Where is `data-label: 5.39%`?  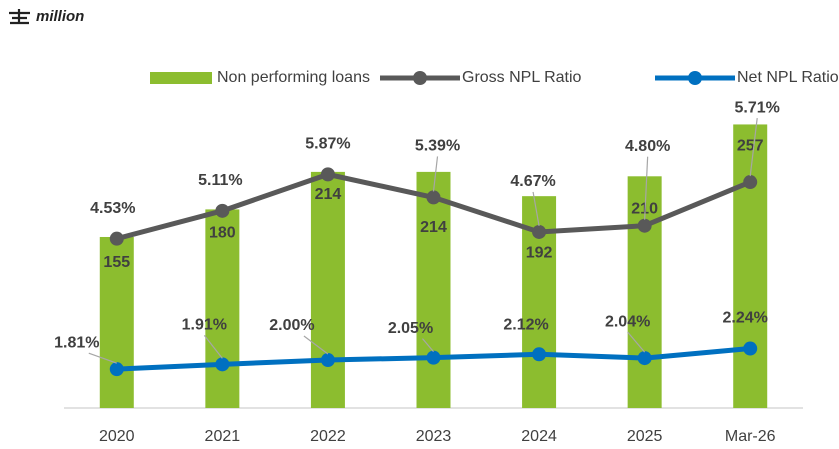
data-label: 5.39% is located at coordinates (437, 146).